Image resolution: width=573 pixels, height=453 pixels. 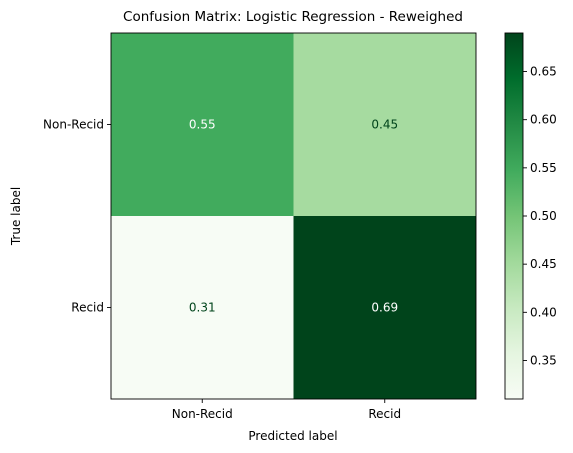 I want to click on cell-value-label-1-0: 0.31, so click(x=202, y=308).